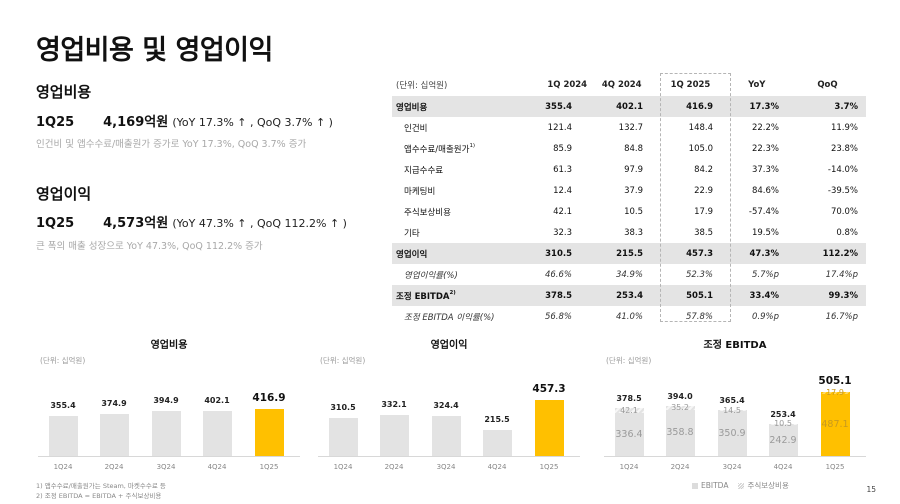 The width and height of the screenshot is (900, 504). What do you see at coordinates (149, 246) in the screenshot?
I see `op-income-note: 큰 폭의 매출 성장으로 YoY 47.3%, QoQ 112.2% 증가` at bounding box center [149, 246].